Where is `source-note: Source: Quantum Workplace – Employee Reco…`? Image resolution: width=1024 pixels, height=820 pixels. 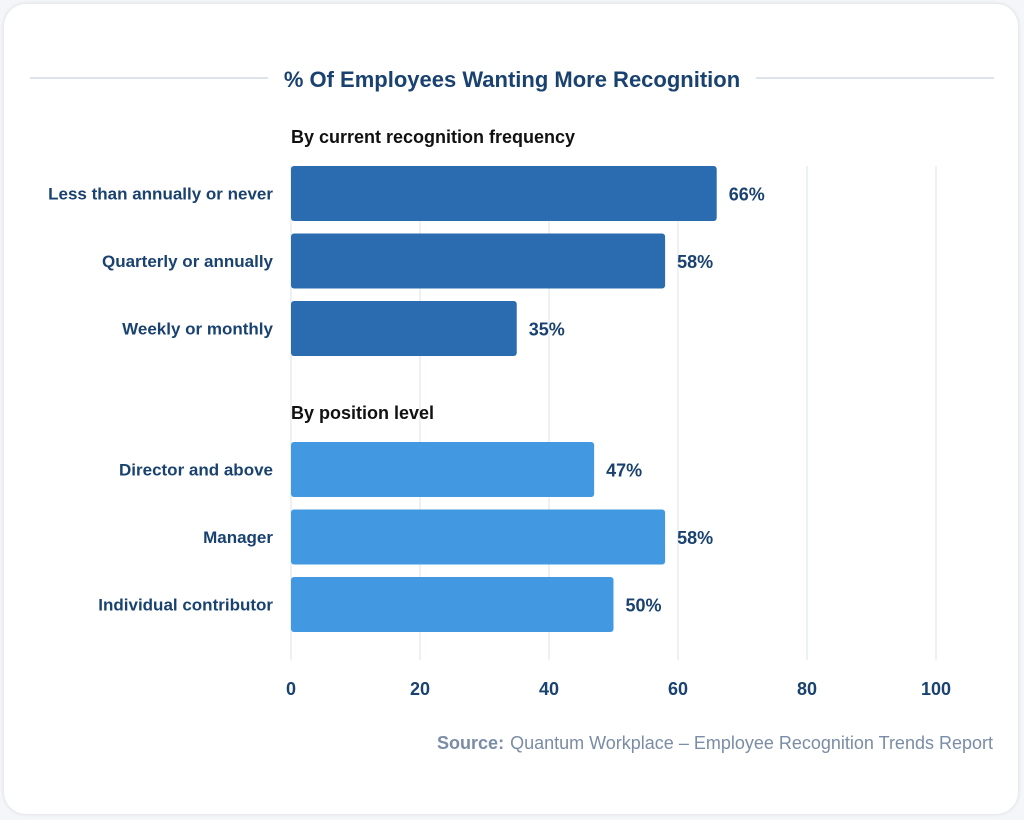 source-note: Source: Quantum Workplace – Employee Reco… is located at coordinates (715, 743).